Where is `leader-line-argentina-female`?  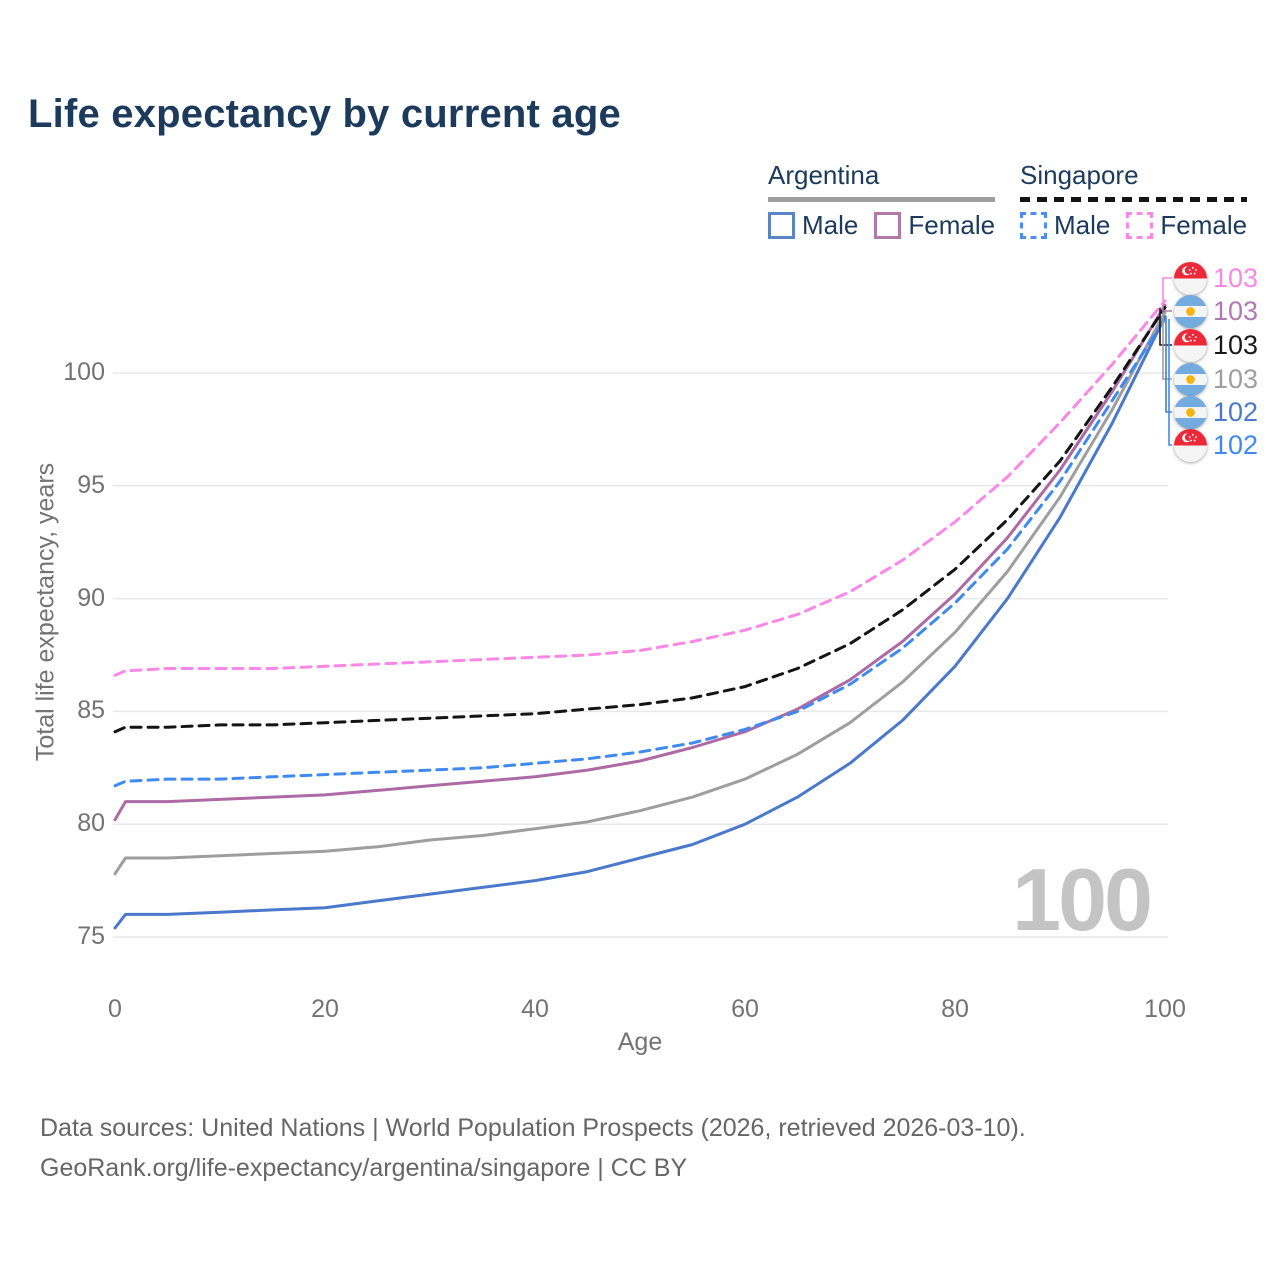
leader-line-argentina-female is located at coordinates (1167, 308).